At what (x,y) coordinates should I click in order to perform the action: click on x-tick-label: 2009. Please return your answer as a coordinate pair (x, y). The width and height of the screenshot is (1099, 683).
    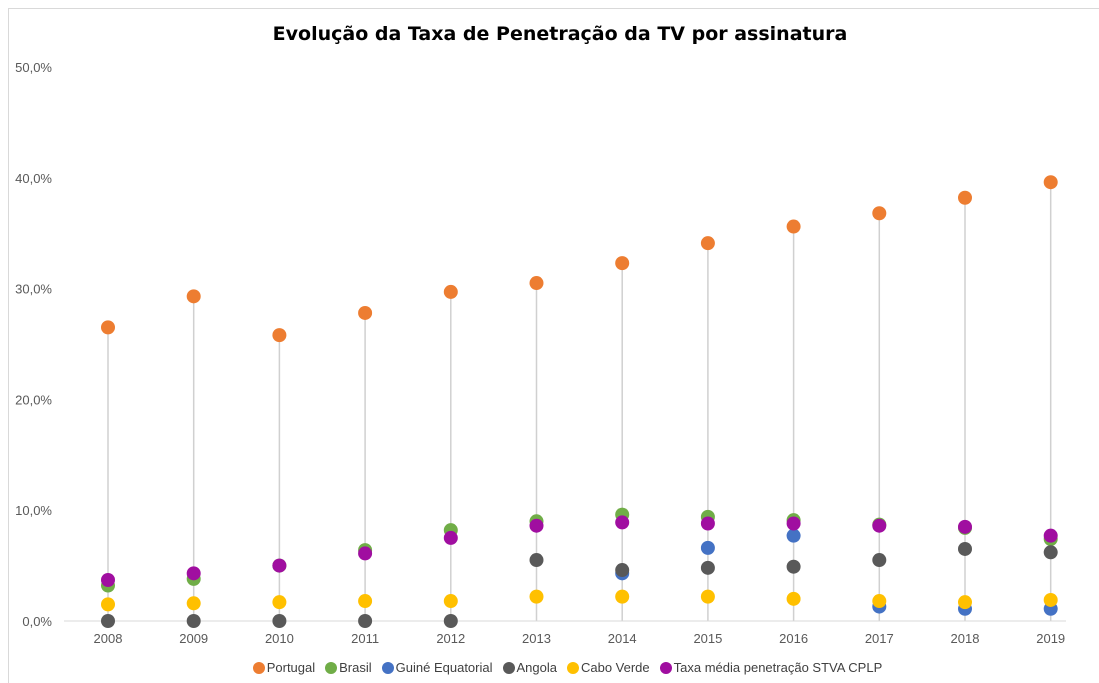
    Looking at the image, I should click on (193, 638).